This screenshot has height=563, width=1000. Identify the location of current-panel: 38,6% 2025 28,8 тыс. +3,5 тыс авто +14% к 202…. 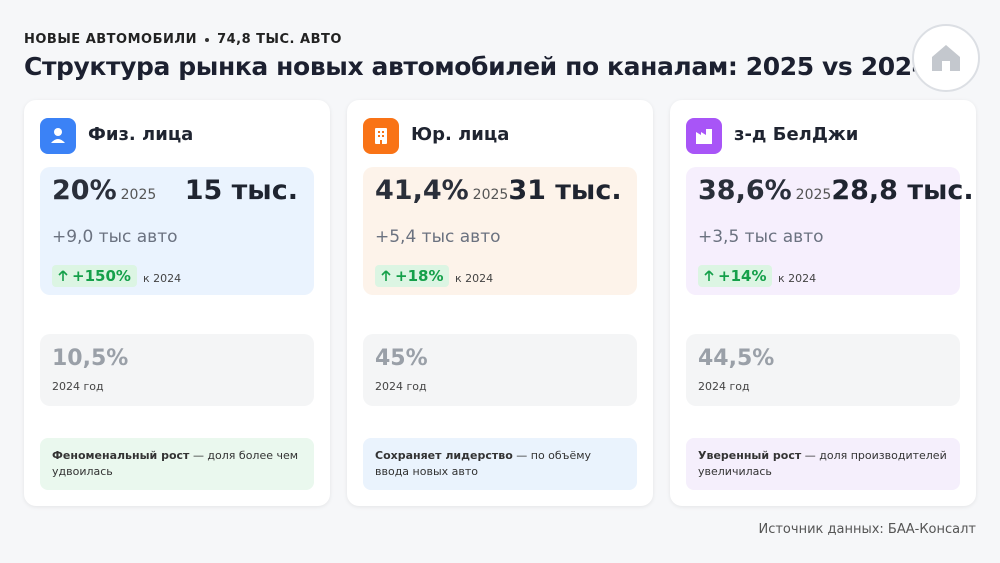
(830, 231).